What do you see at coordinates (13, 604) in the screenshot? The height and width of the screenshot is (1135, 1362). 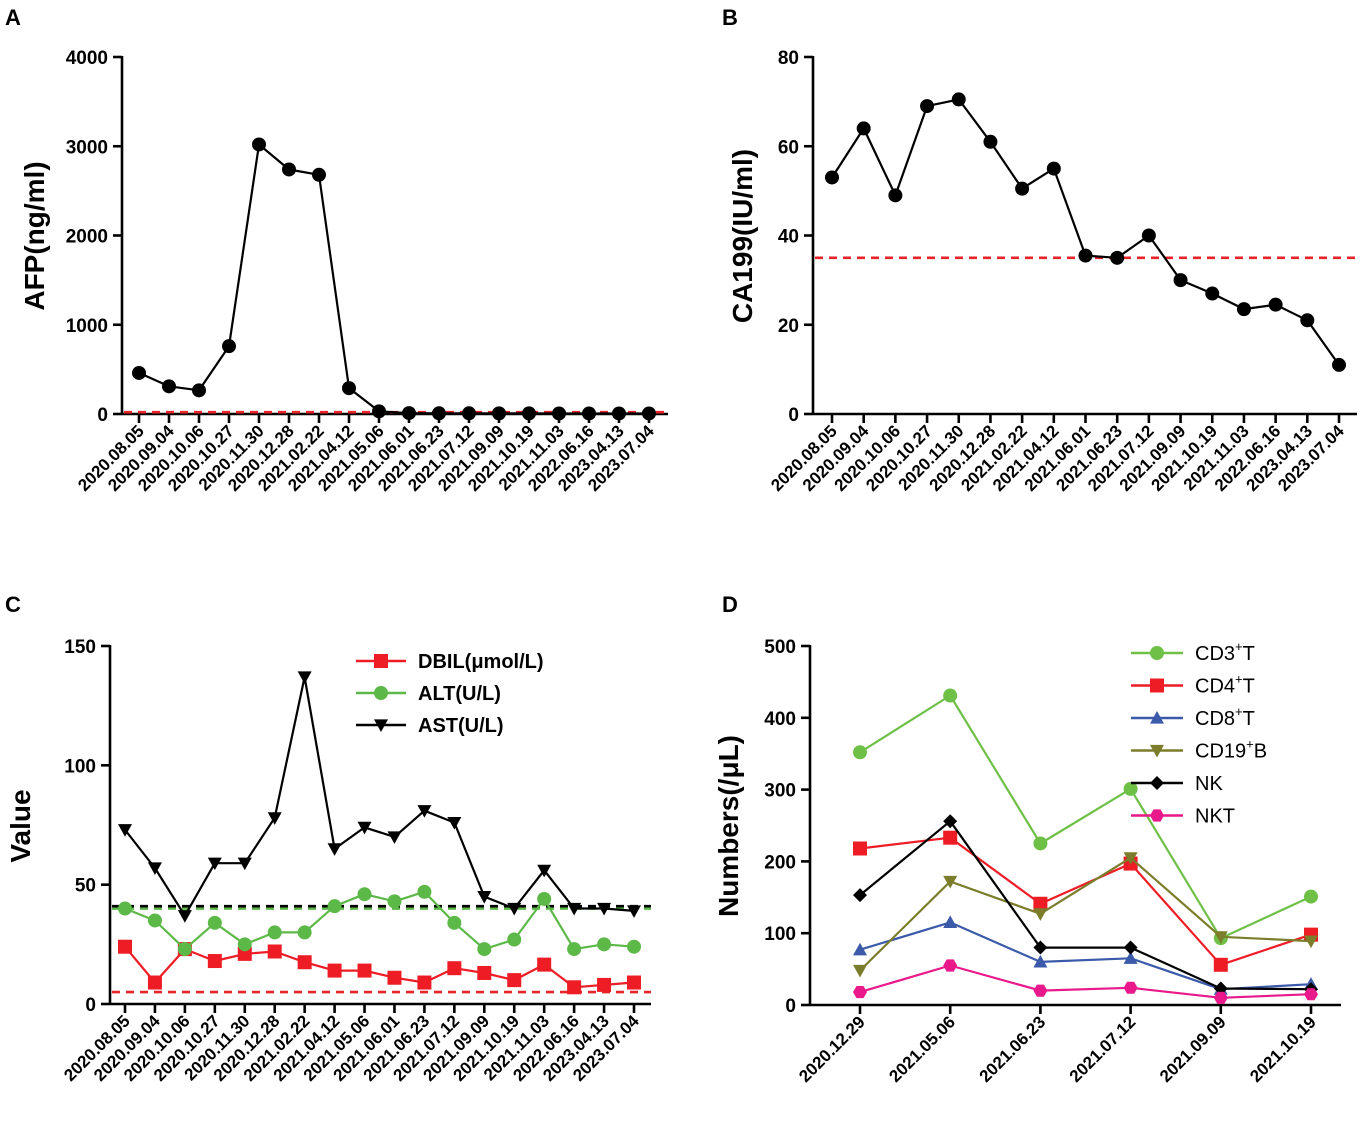 I see `panel-letter: C` at bounding box center [13, 604].